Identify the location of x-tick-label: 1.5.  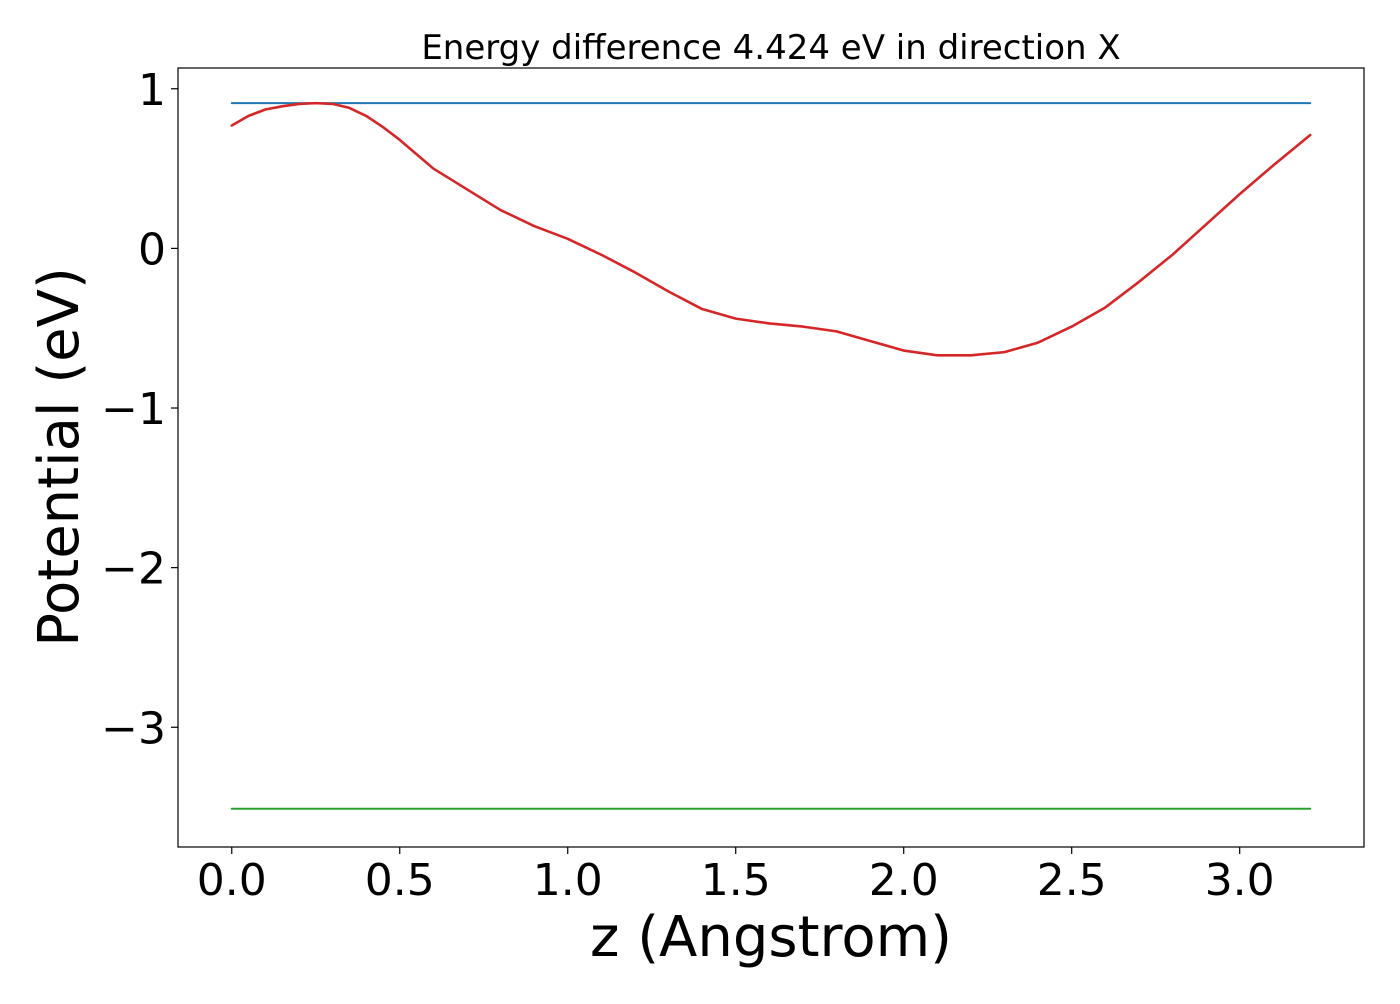
(736, 880).